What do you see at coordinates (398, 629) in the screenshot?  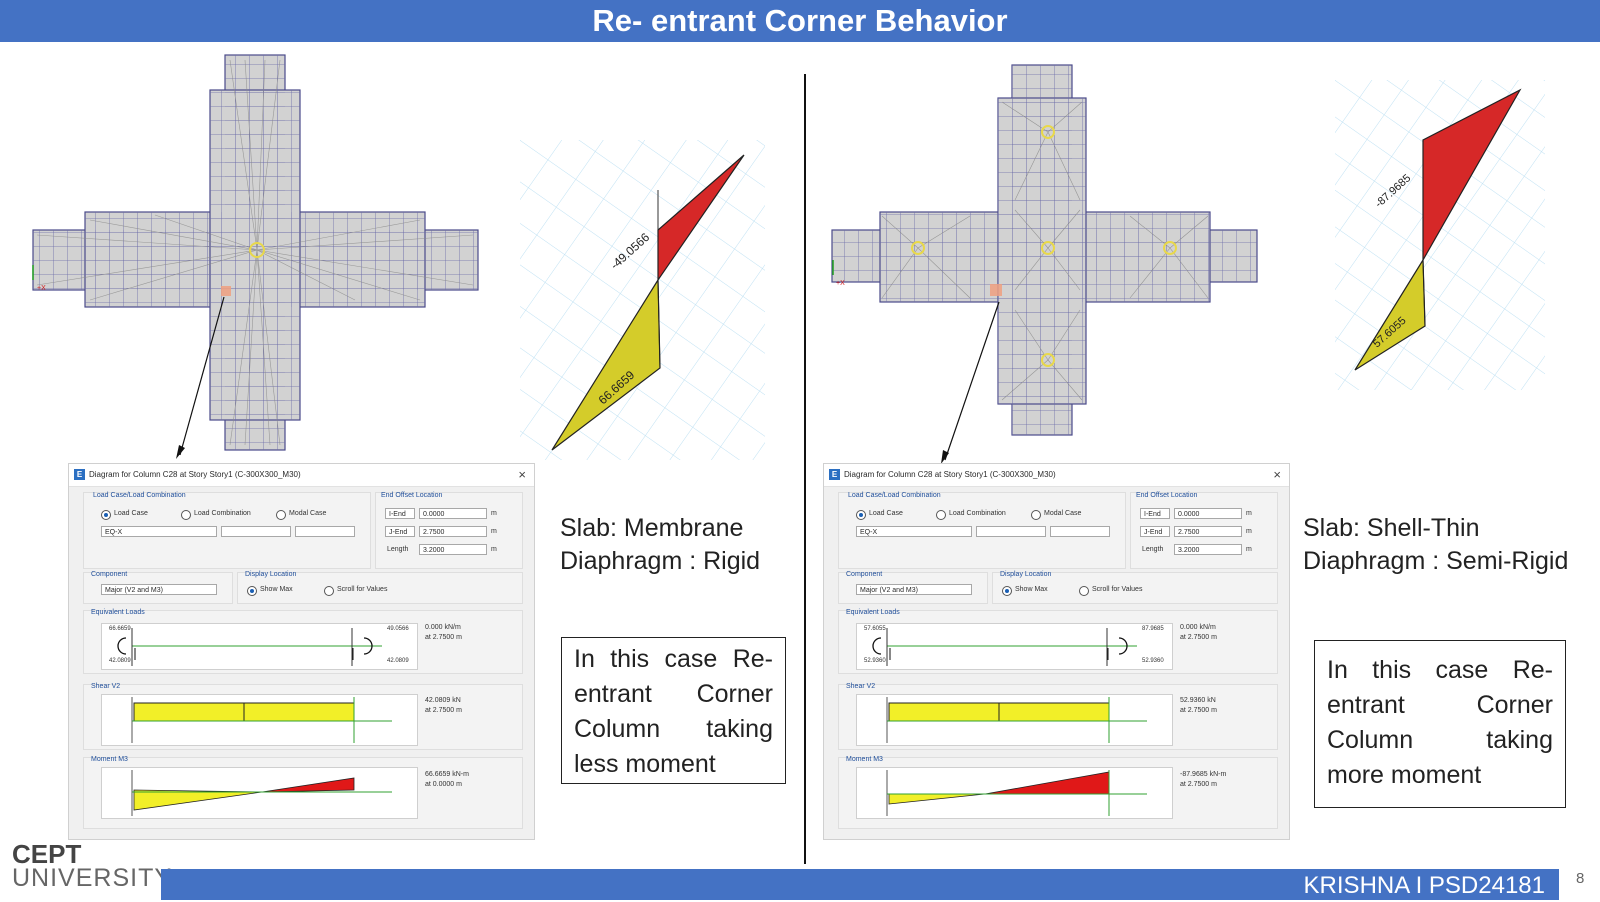 I see `eq-right-top: 49.0566` at bounding box center [398, 629].